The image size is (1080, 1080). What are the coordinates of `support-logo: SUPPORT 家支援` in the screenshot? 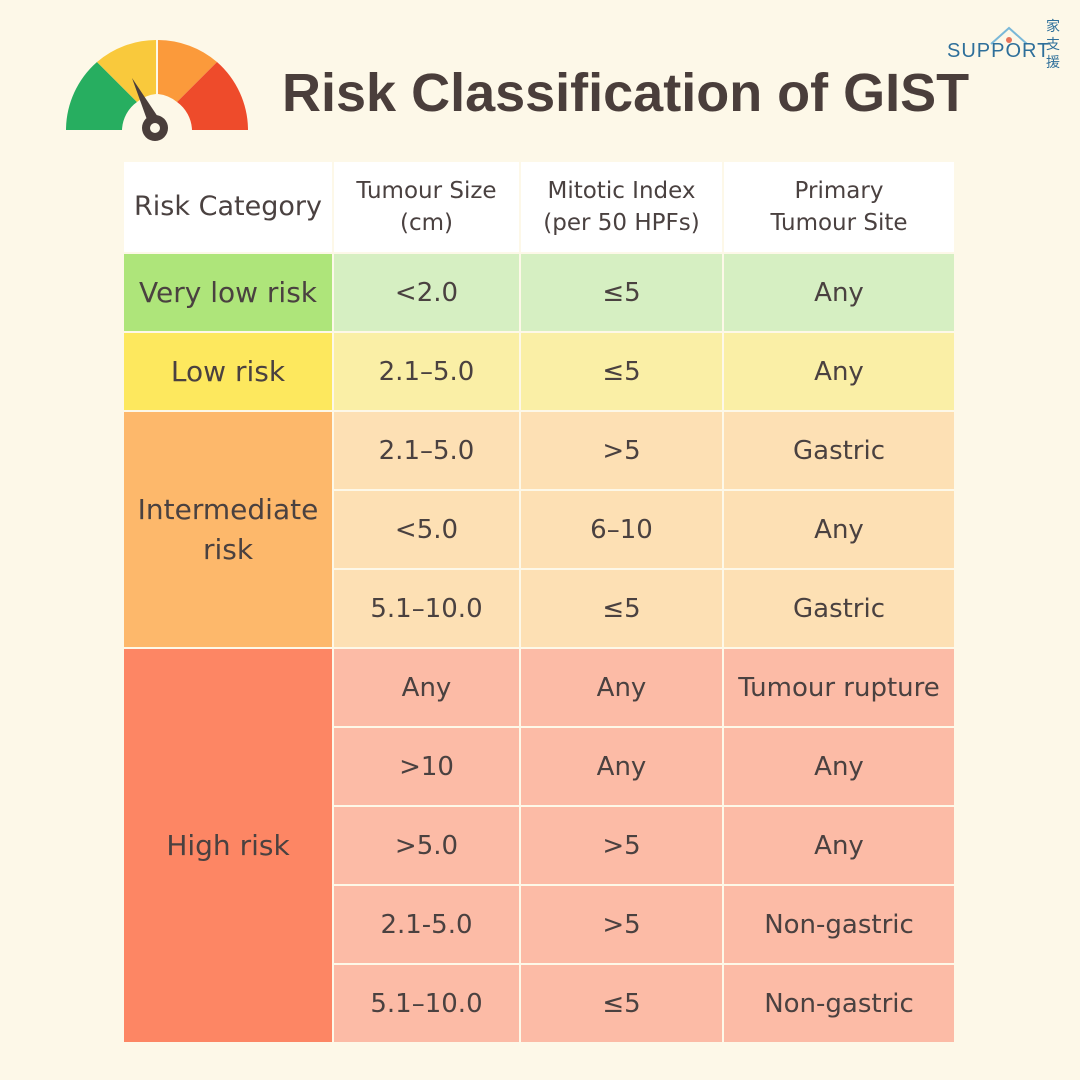 It's located at (1005, 49).